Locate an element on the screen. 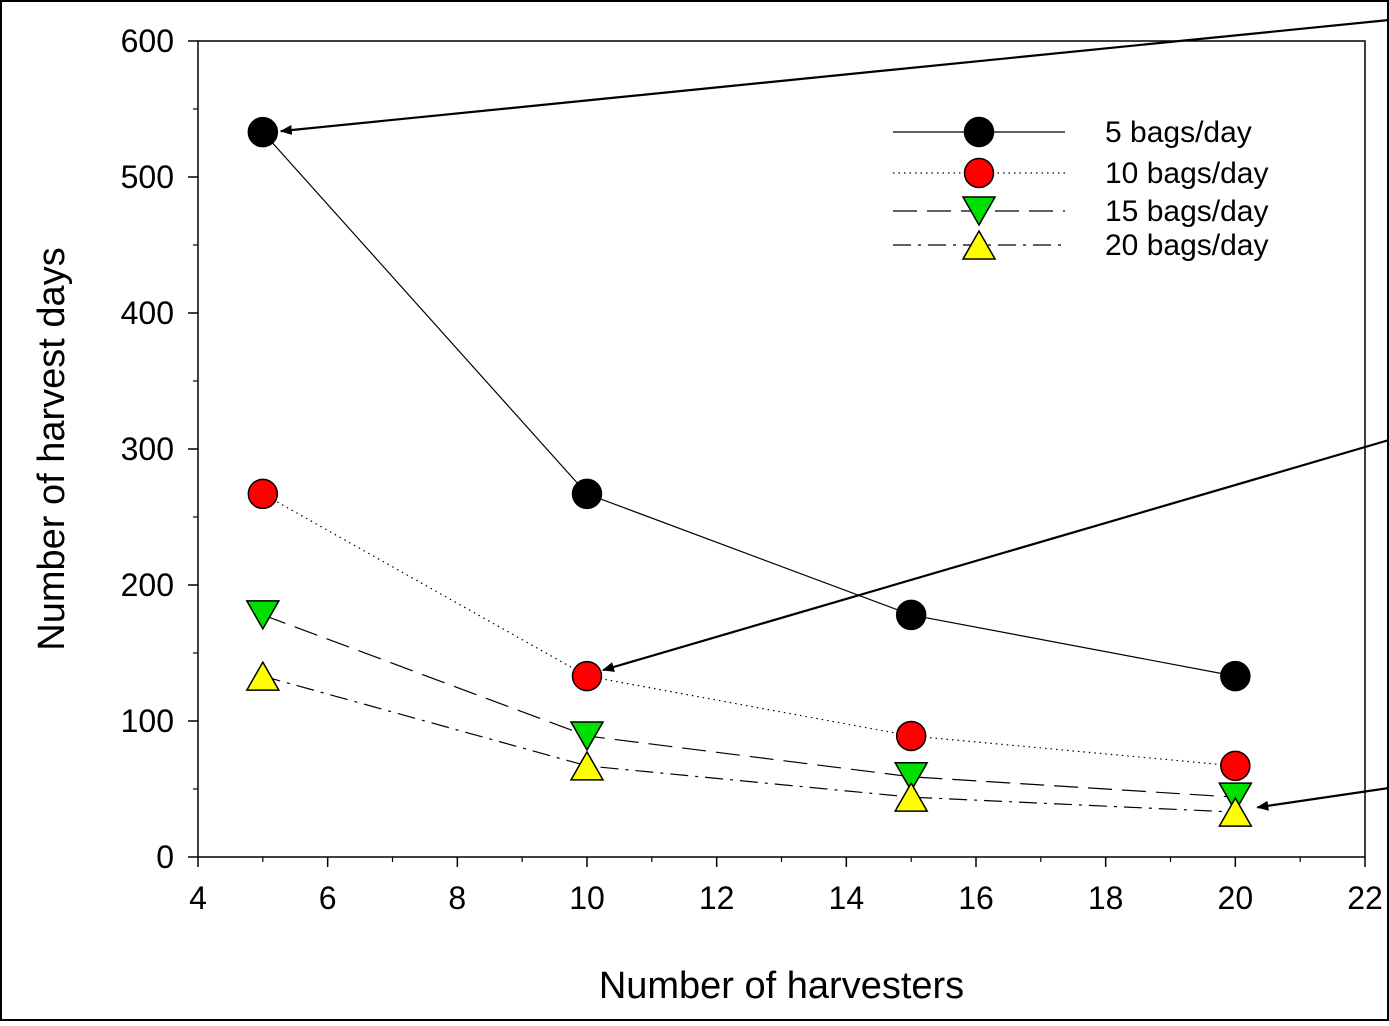  x-tick-label: 8 is located at coordinates (457, 898).